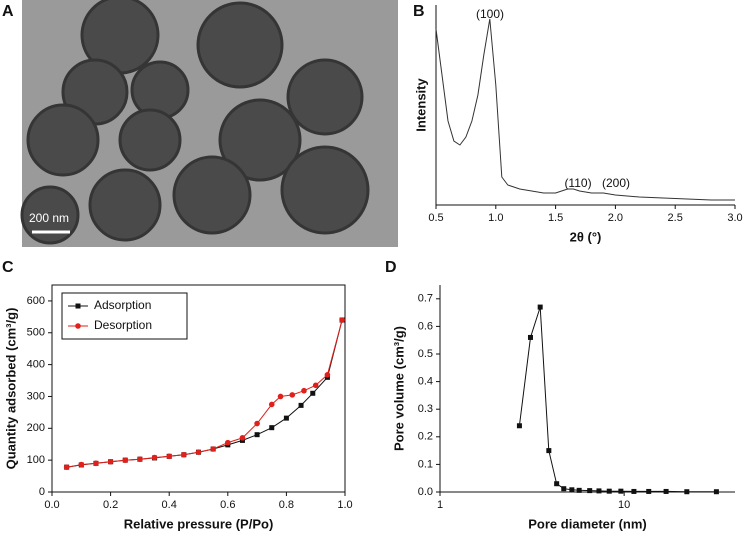 This screenshot has height=534, width=744. I want to click on panel-label: C, so click(8, 267).